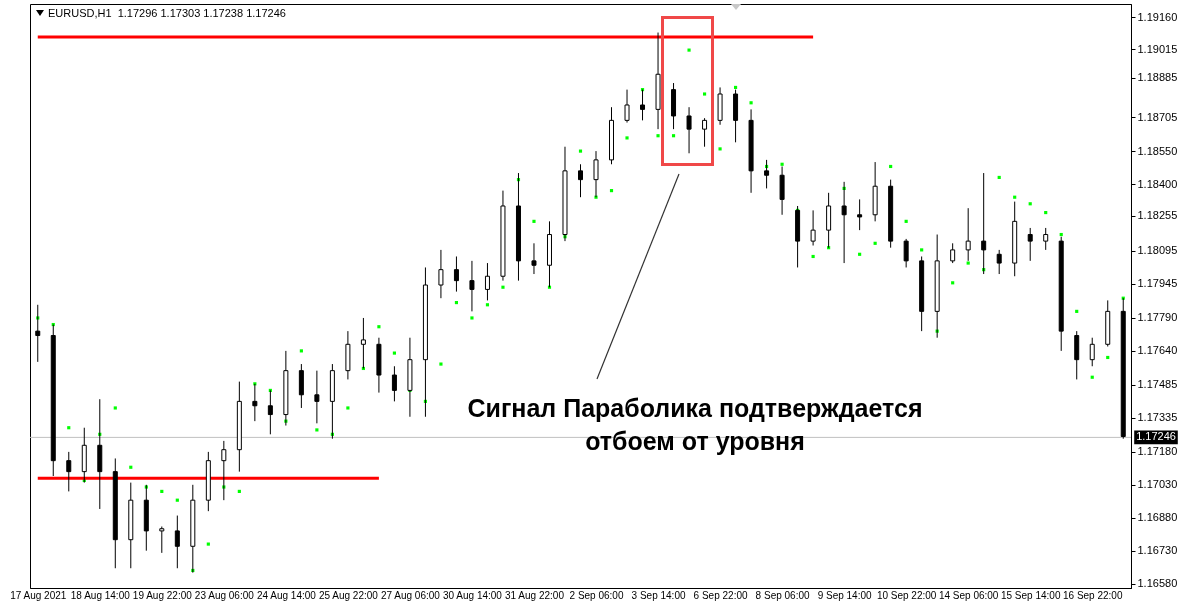  Describe the element at coordinates (224, 595) in the screenshot. I see `x-tick-label: 23 Aug 06:00` at that location.